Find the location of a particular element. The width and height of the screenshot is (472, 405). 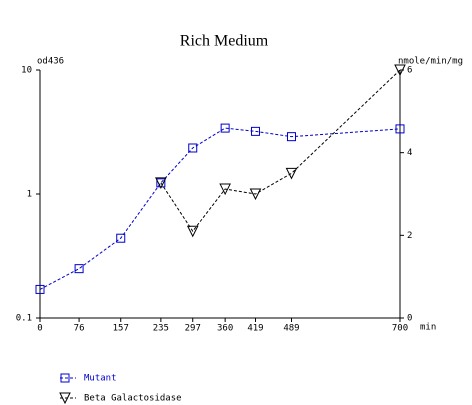

x-tick-label: 700 is located at coordinates (400, 329).